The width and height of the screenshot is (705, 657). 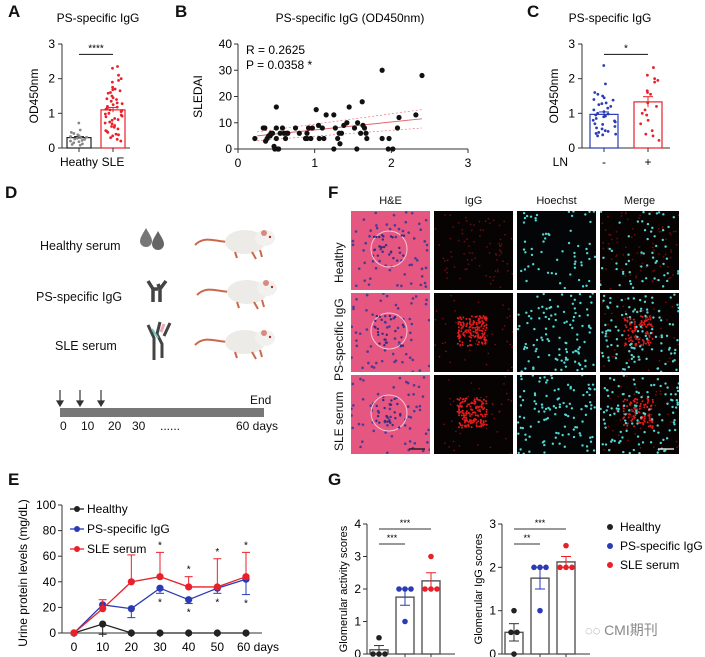 What do you see at coordinates (527, 538) in the screenshot?
I see `significance-label: **` at bounding box center [527, 538].